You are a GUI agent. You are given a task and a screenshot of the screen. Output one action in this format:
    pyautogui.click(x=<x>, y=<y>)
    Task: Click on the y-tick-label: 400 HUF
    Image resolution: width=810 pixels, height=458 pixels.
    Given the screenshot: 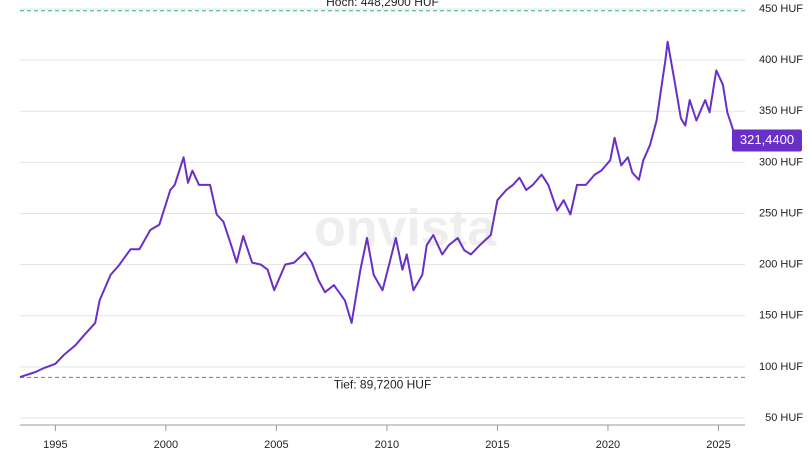 What is the action you would take?
    pyautogui.click(x=781, y=60)
    